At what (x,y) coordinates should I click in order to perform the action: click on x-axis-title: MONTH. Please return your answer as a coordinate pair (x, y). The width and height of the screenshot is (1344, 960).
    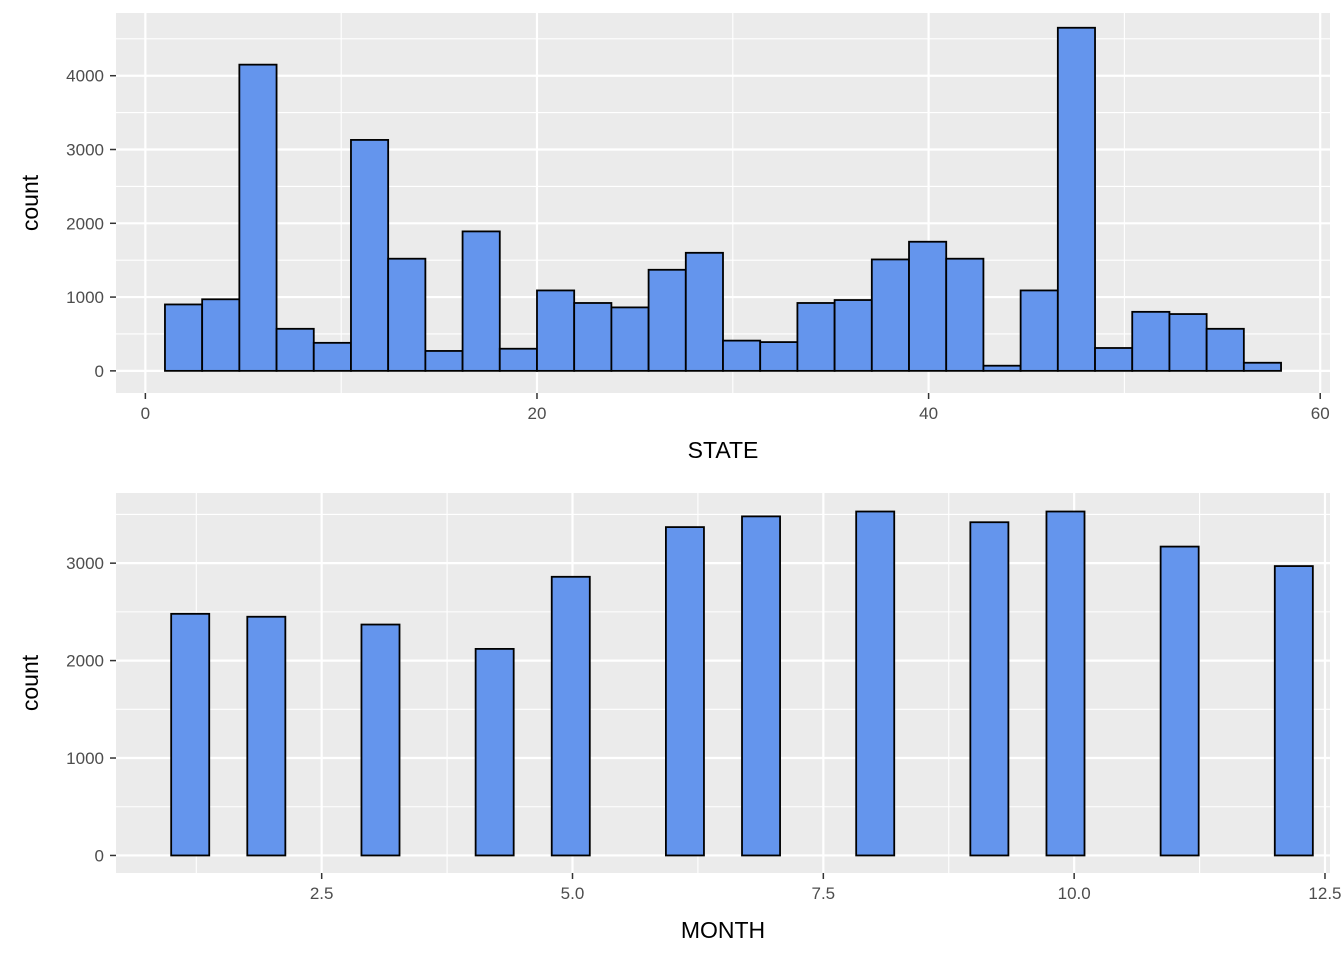
    Looking at the image, I should click on (723, 930).